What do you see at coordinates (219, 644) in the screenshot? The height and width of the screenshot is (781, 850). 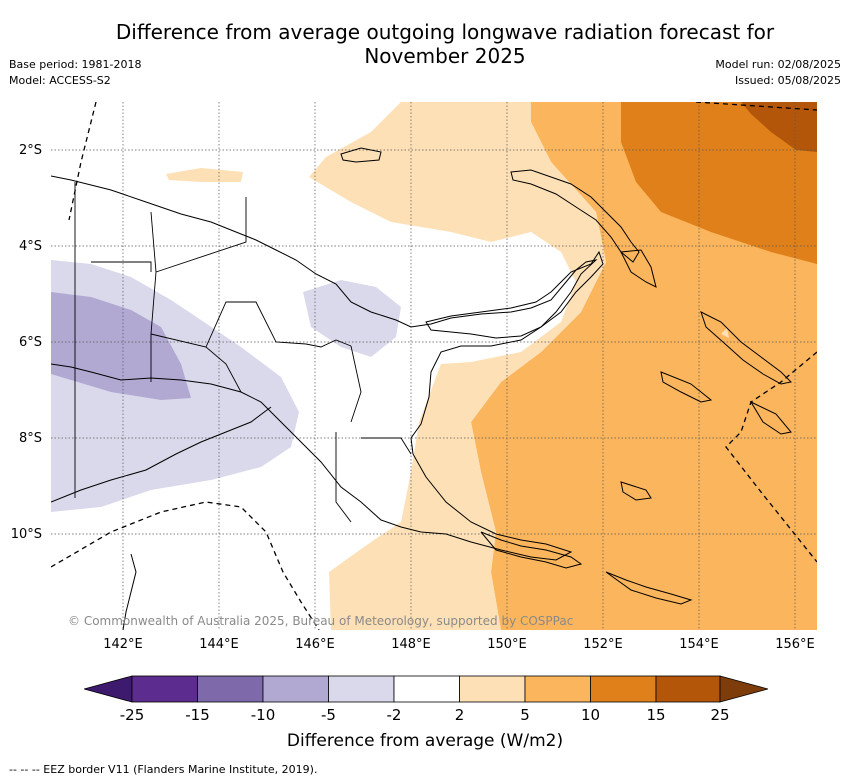 I see `lon-label-144e: 144°E` at bounding box center [219, 644].